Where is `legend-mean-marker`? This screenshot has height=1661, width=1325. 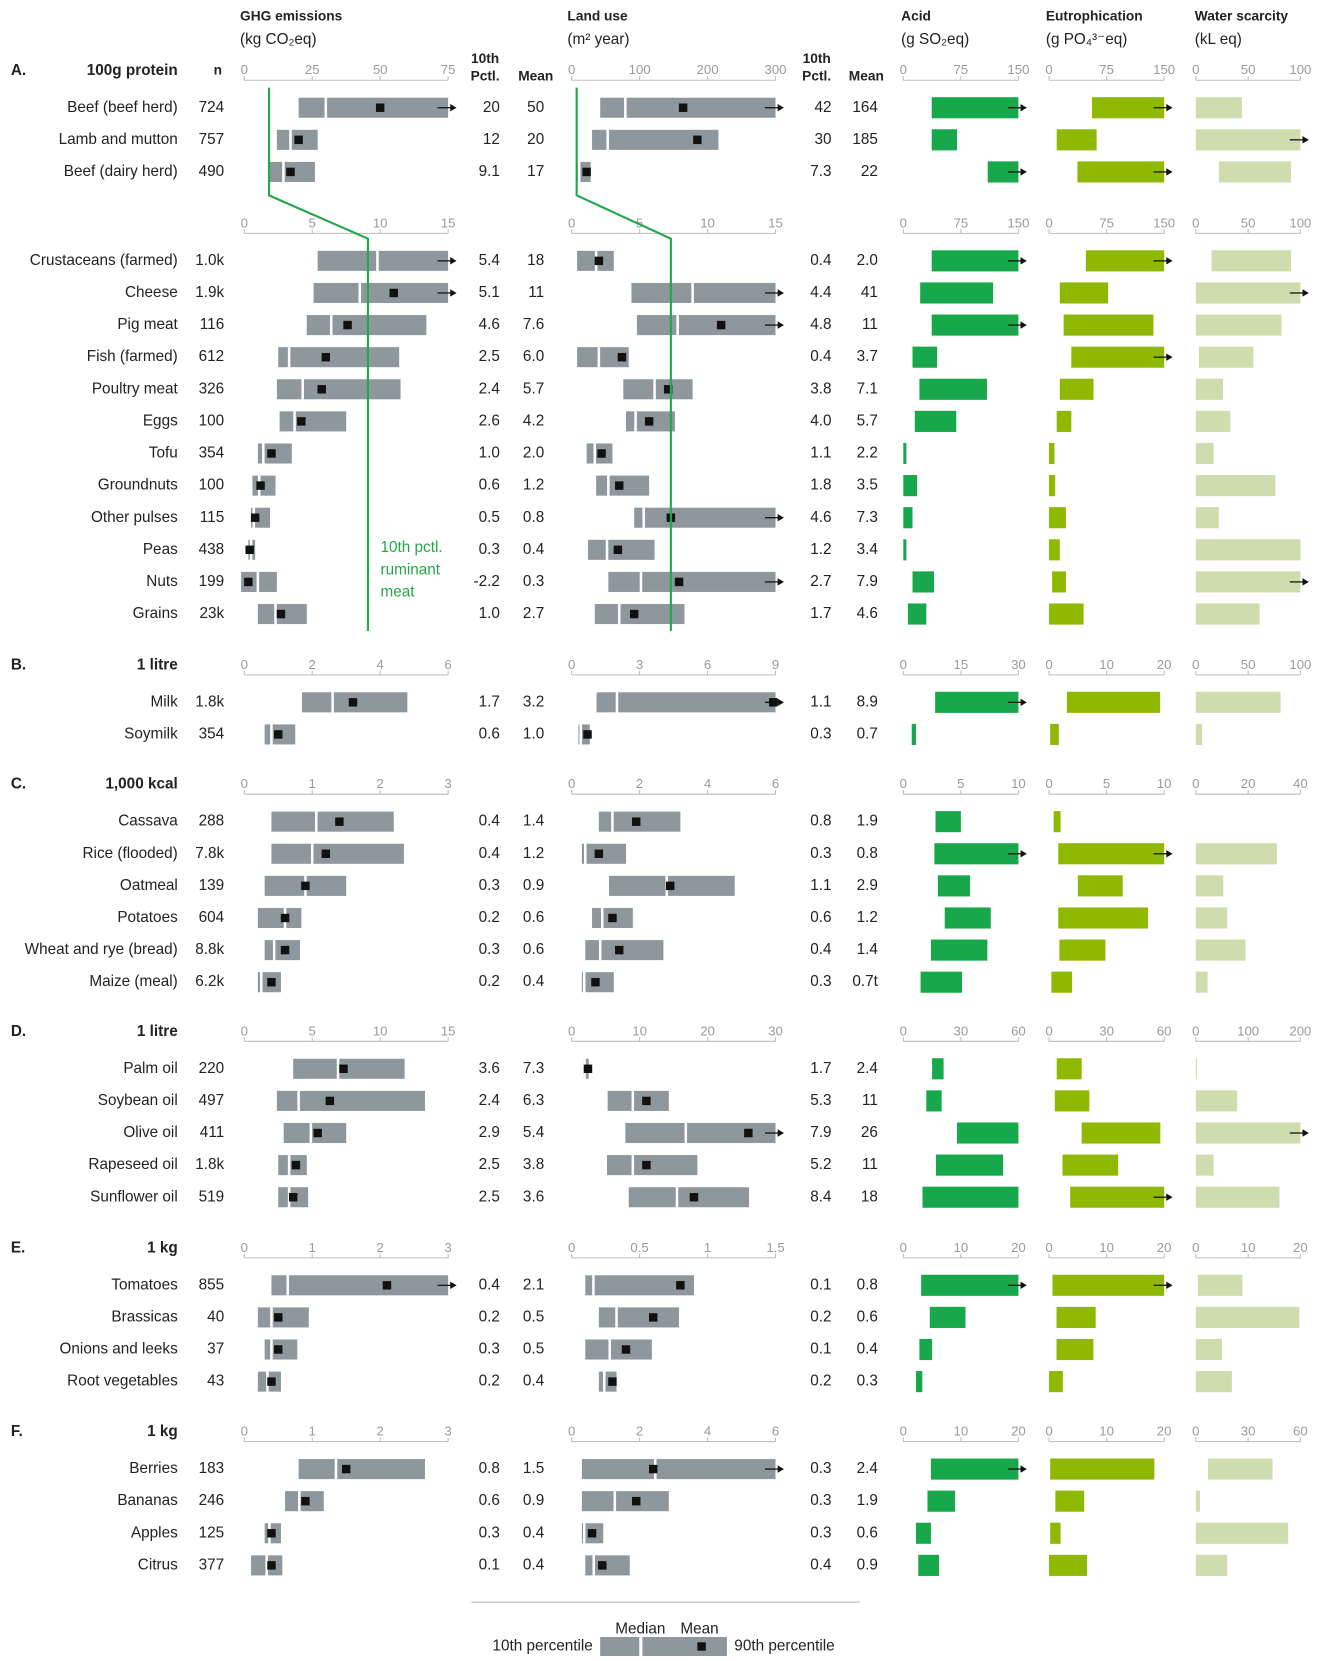
legend-mean-marker is located at coordinates (701, 1646).